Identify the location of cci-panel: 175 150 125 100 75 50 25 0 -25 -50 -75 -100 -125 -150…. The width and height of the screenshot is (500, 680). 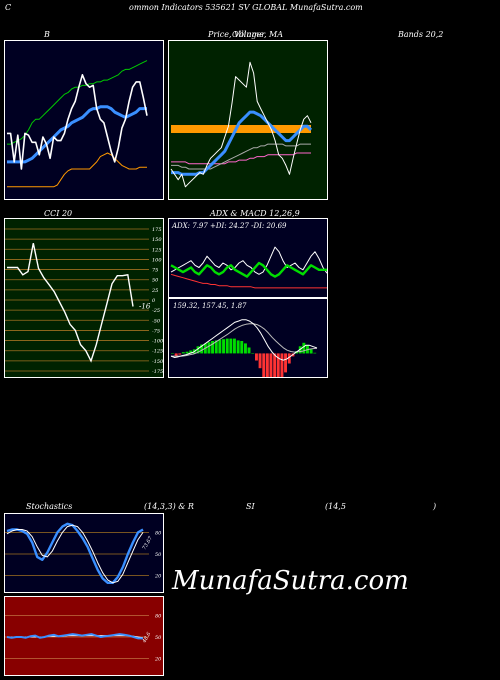
(84, 298).